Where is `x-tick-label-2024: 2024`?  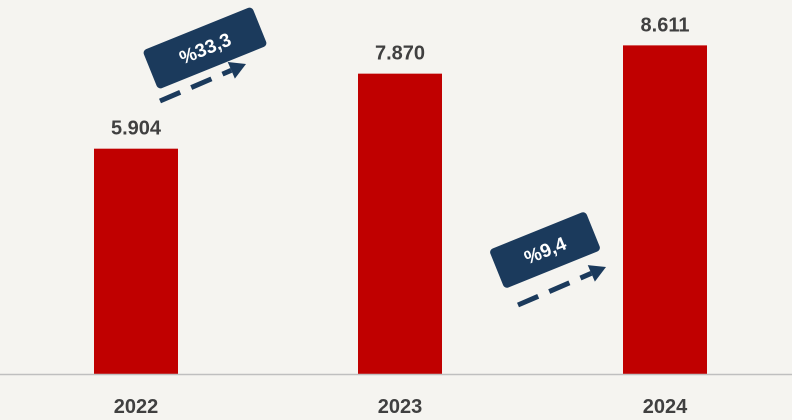 x-tick-label-2024: 2024 is located at coordinates (665, 407).